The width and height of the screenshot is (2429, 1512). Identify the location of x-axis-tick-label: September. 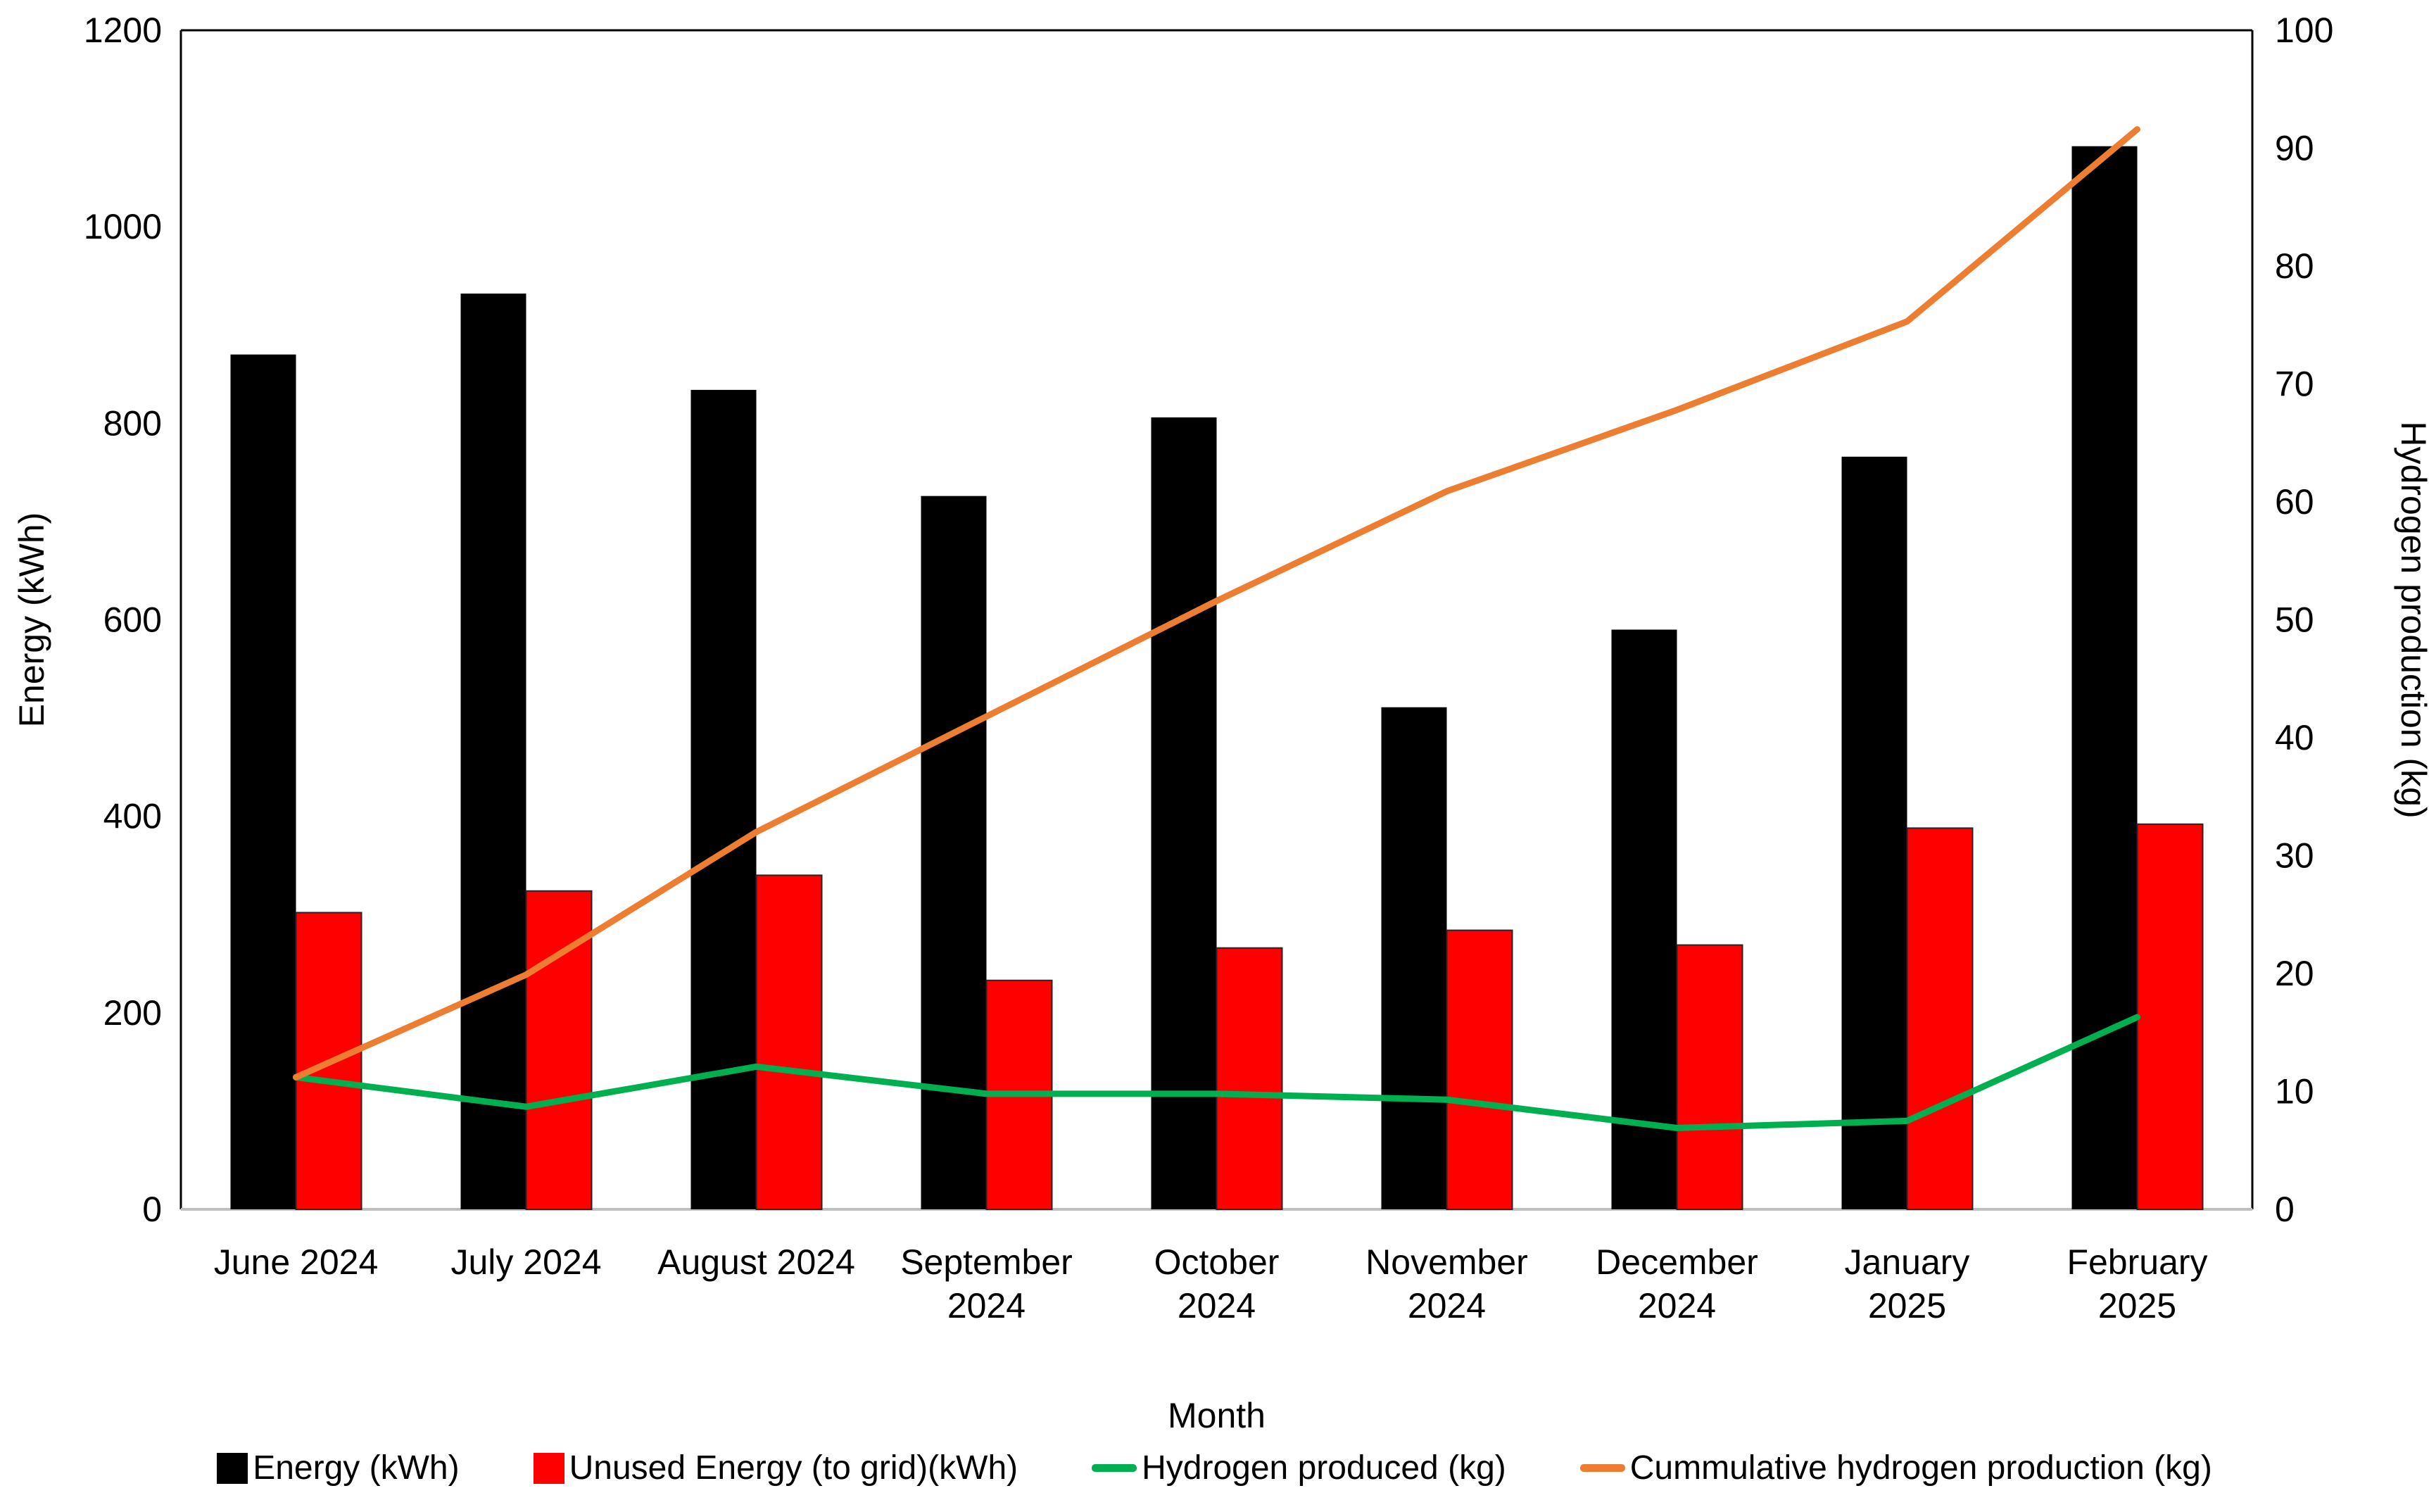
(986, 1262).